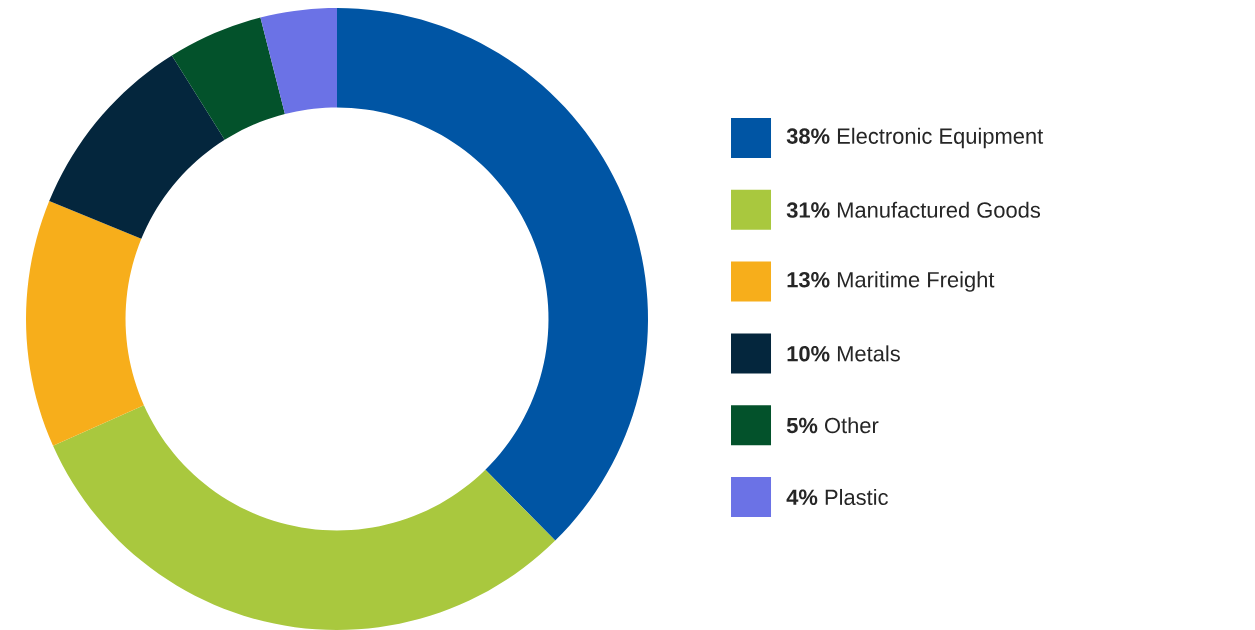 The height and width of the screenshot is (630, 1255). What do you see at coordinates (915, 138) in the screenshot?
I see `legend-label: 38% Electronic Equipment` at bounding box center [915, 138].